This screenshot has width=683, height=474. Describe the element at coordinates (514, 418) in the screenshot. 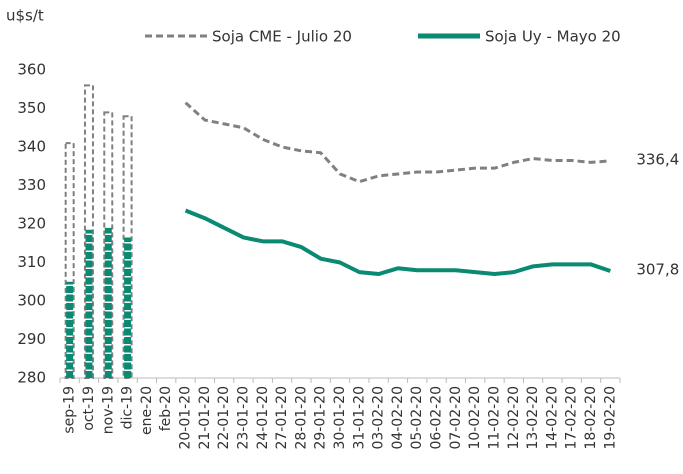

I see `x-tick-label: 12-02-20` at that location.